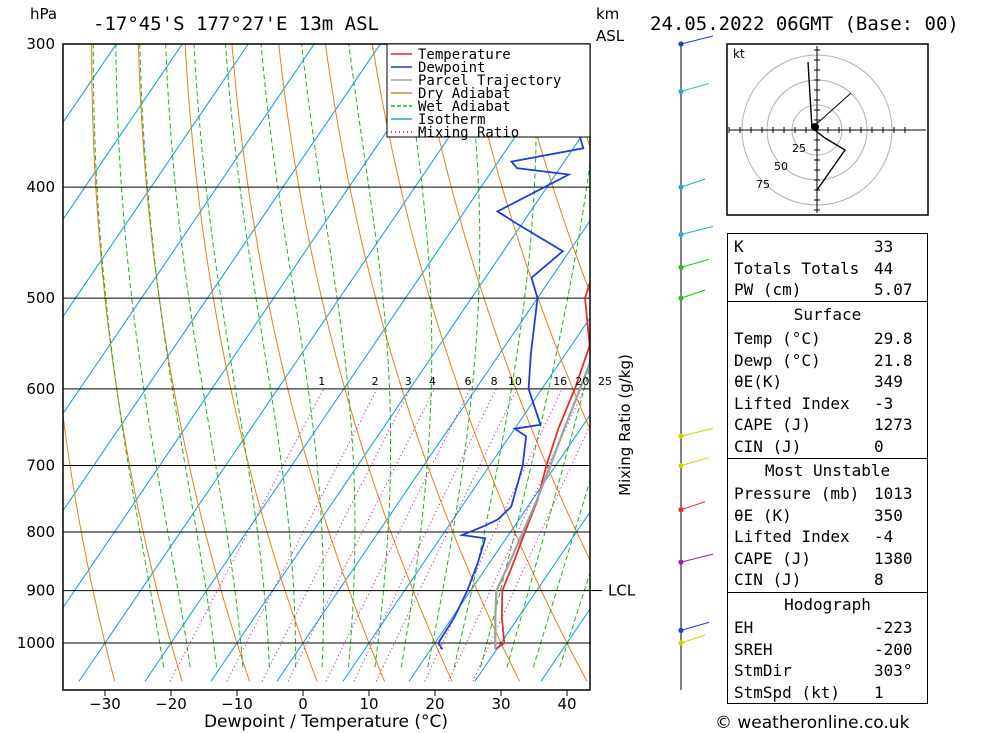  Describe the element at coordinates (489, 81) in the screenshot. I see `legend-entry: Parcel Trajectory` at that location.